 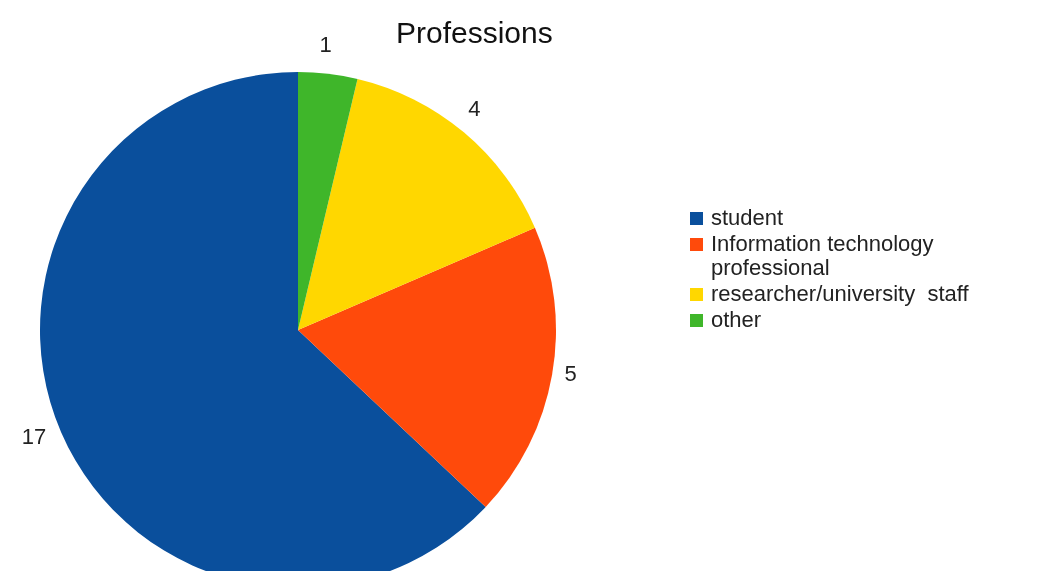 What do you see at coordinates (840, 293) in the screenshot?
I see `legend-label: researcher/university staff` at bounding box center [840, 293].